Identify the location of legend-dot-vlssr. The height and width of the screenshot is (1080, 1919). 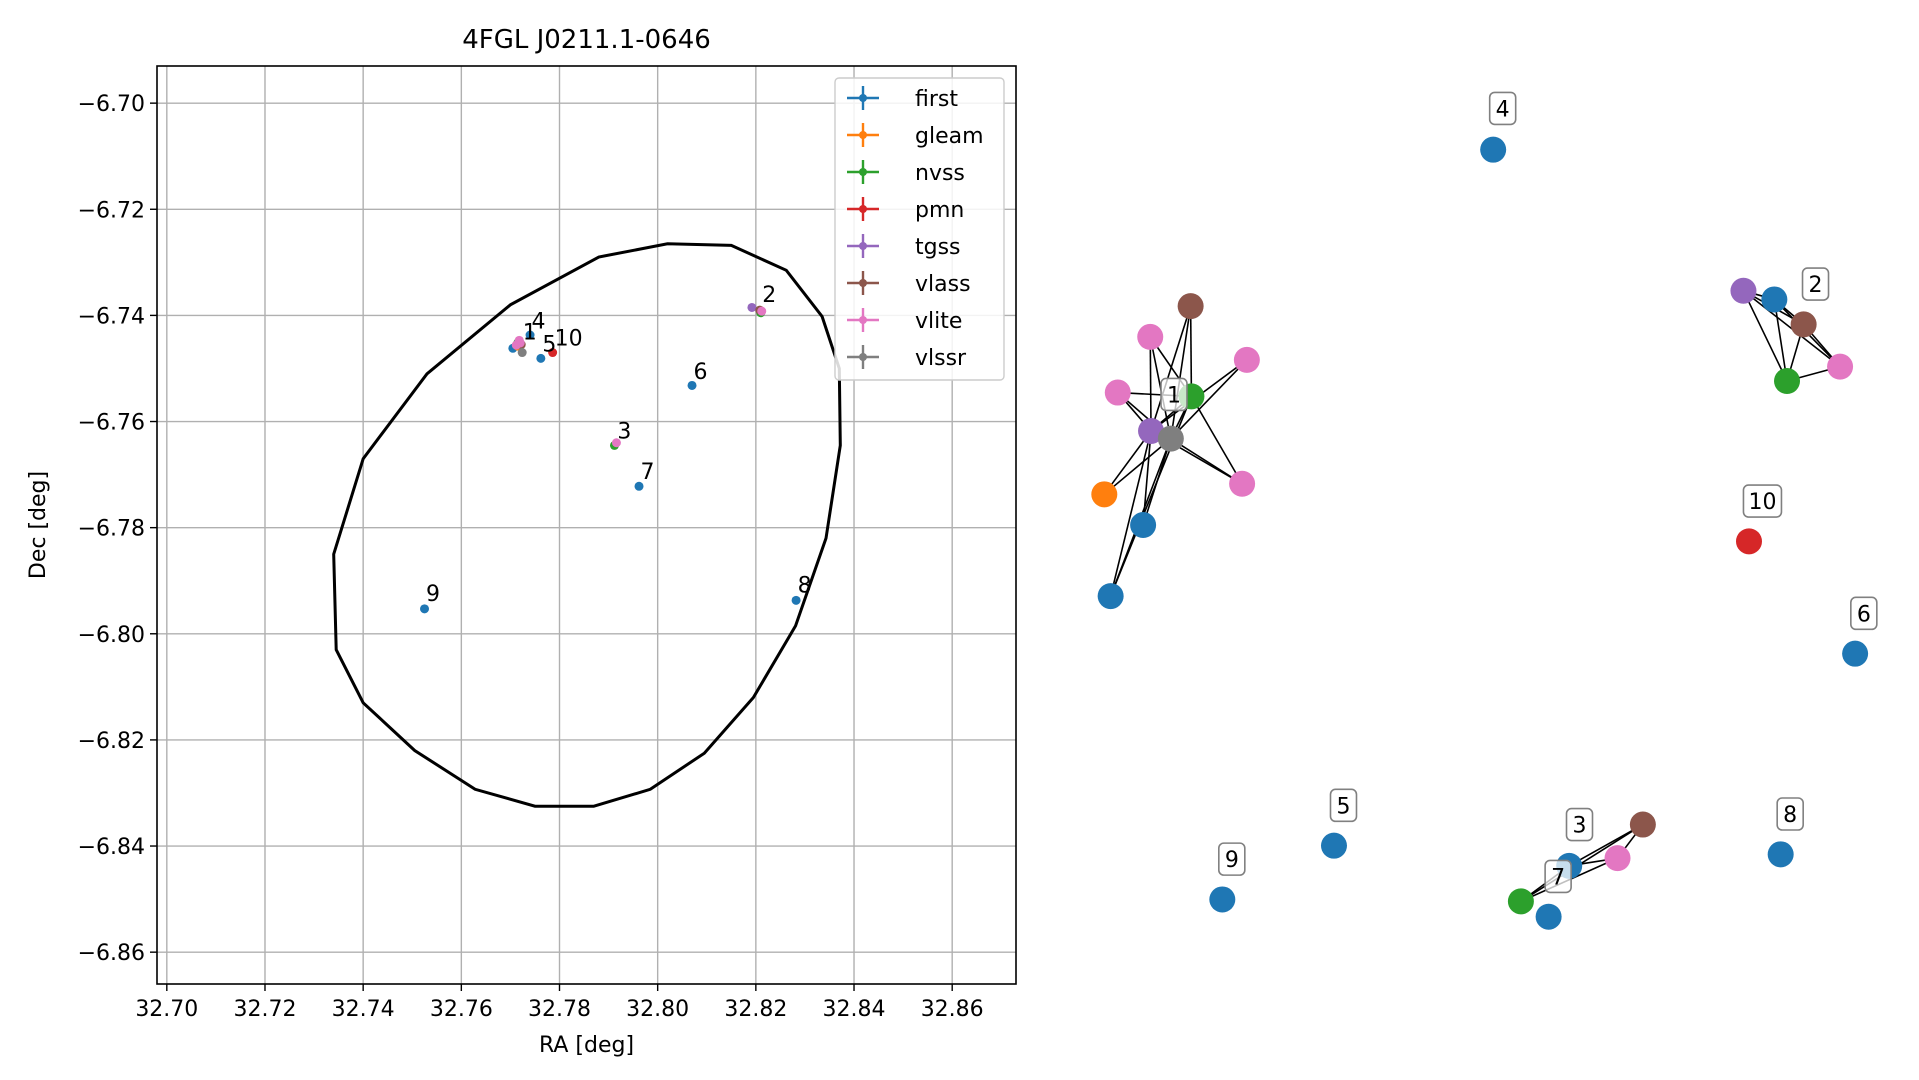
(863, 357).